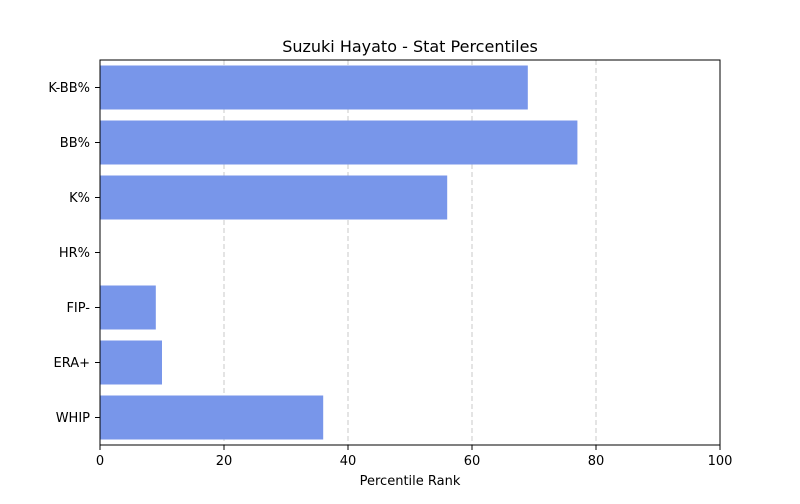 The width and height of the screenshot is (800, 504). I want to click on y-tick-label: WHIP, so click(73, 418).